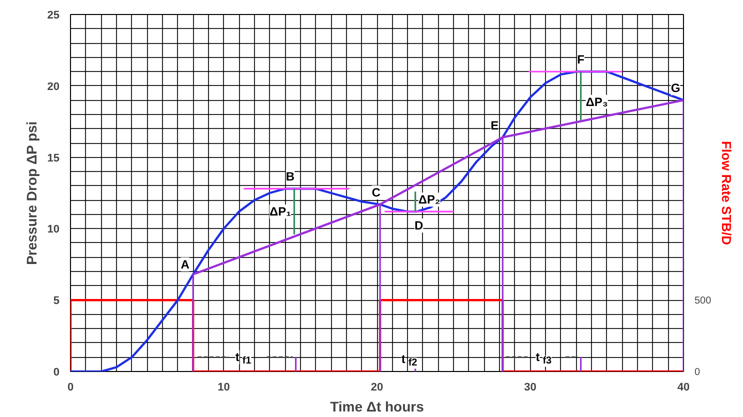 Image resolution: width=743 pixels, height=417 pixels. What do you see at coordinates (544, 358) in the screenshot?
I see `annotation: tf3` at bounding box center [544, 358].